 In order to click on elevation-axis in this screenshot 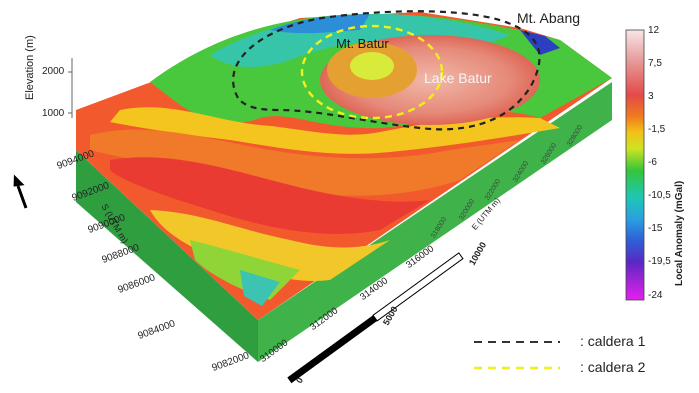, I will do `click(70, 88)`.